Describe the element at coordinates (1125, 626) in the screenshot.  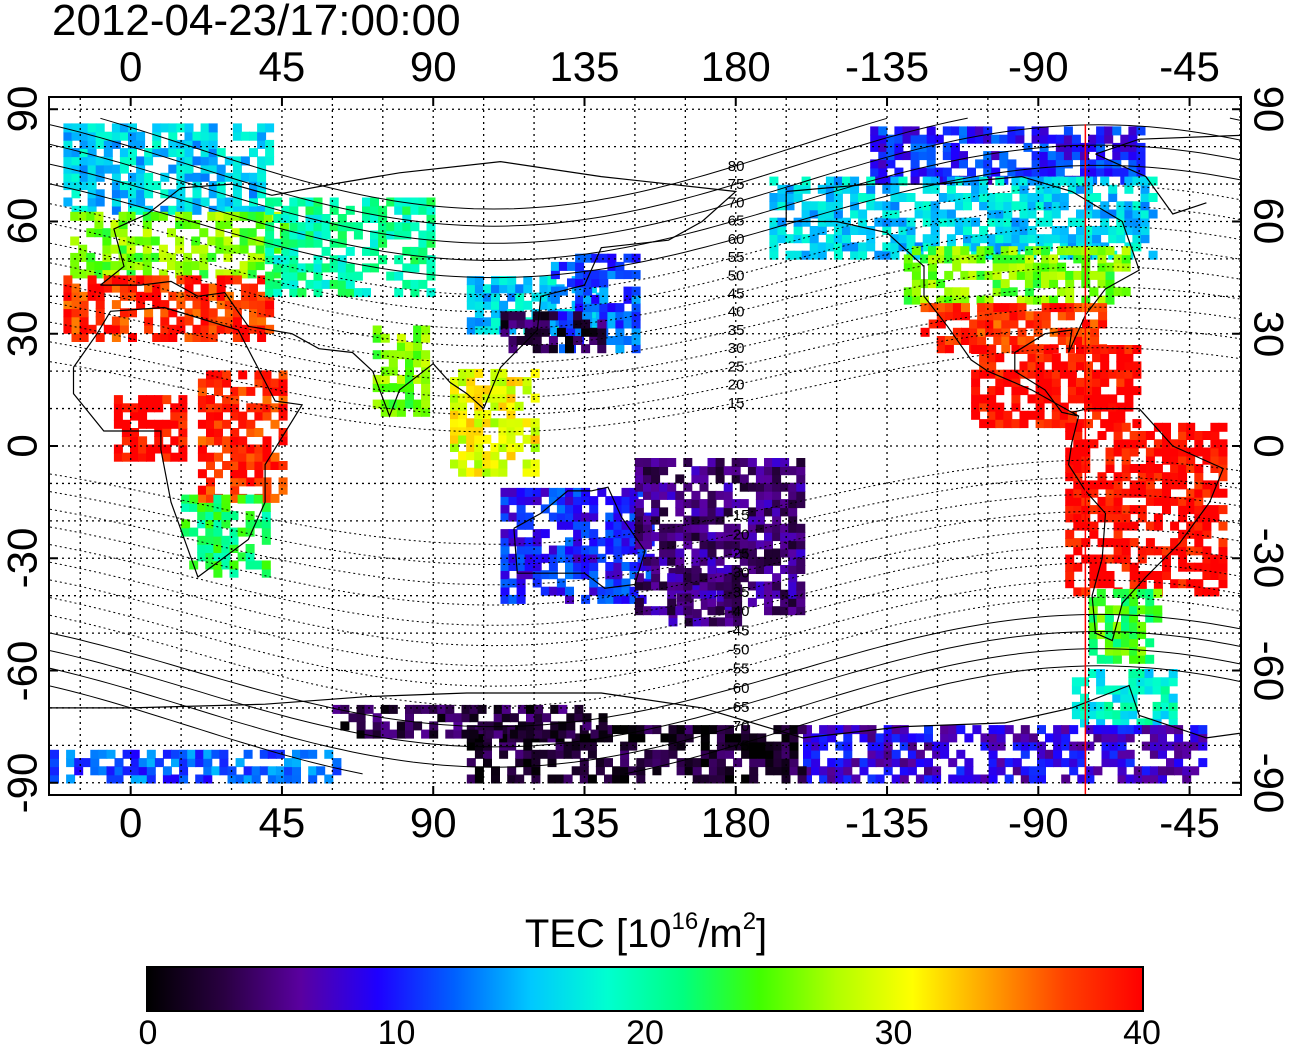
I see `tec-region-patagonia` at that location.